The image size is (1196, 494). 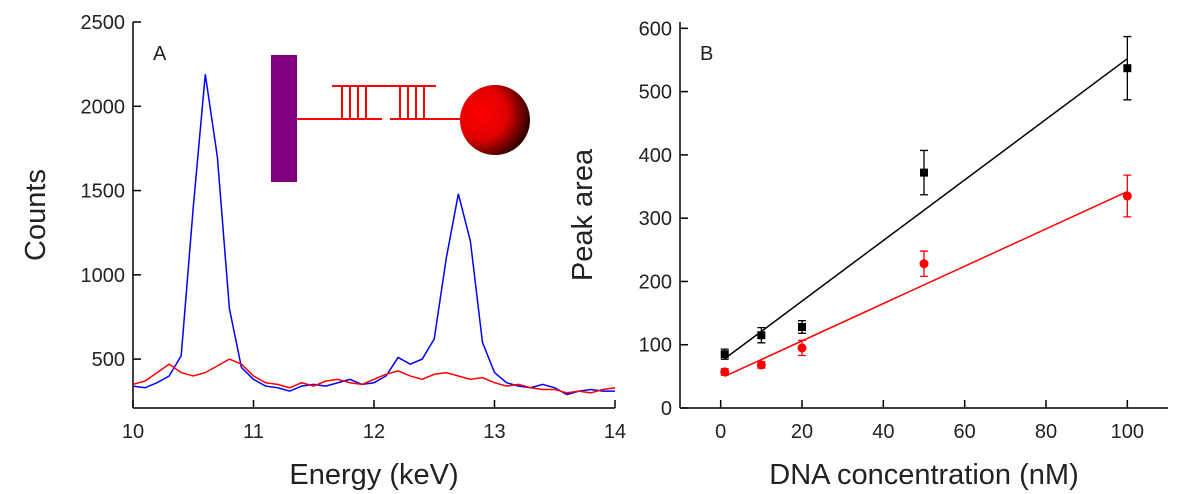 What do you see at coordinates (103, 107) in the screenshot?
I see `y-tick-label: 2000` at bounding box center [103, 107].